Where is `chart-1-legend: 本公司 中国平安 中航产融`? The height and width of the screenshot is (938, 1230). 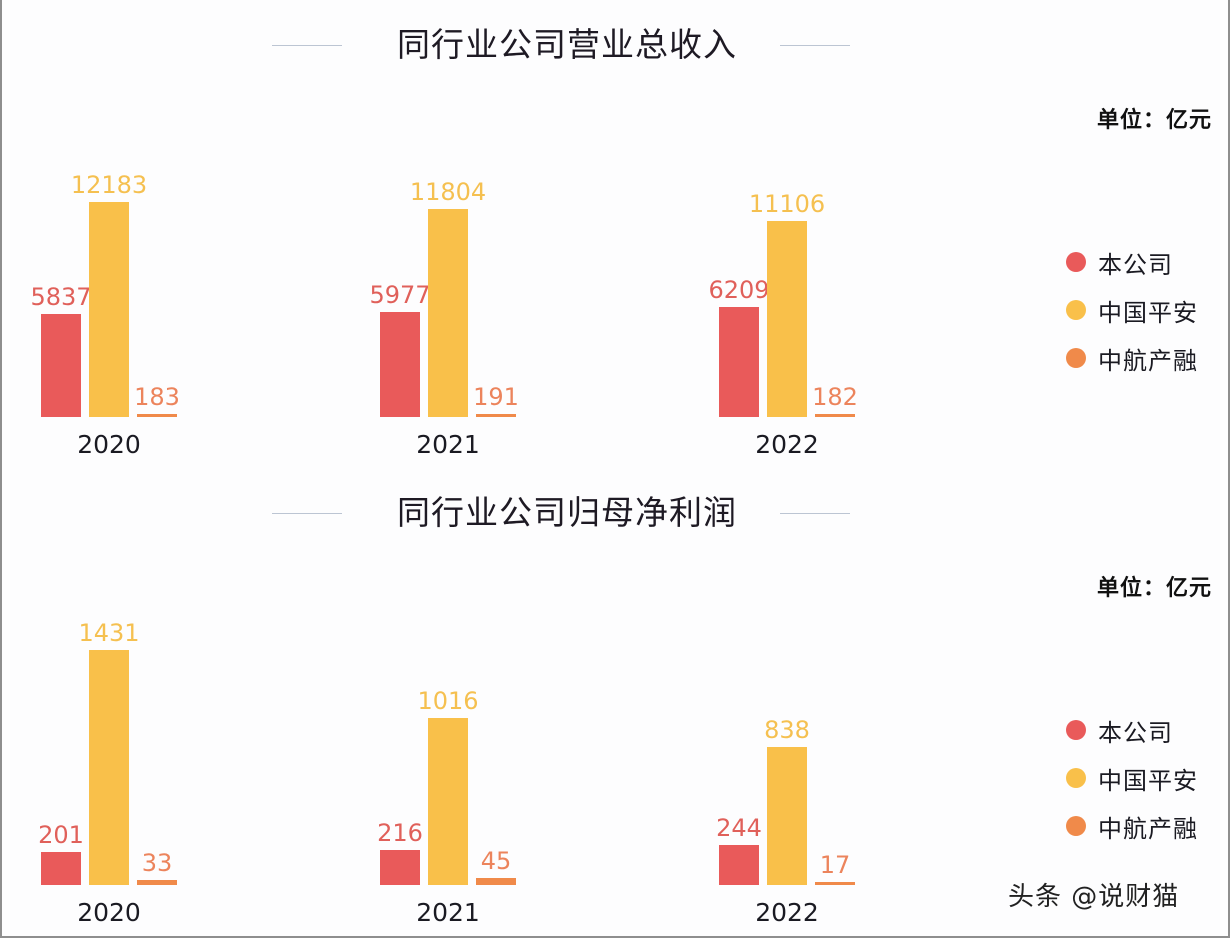 chart-1-legend: 本公司 中国平安 中航产融 is located at coordinates (1132, 310).